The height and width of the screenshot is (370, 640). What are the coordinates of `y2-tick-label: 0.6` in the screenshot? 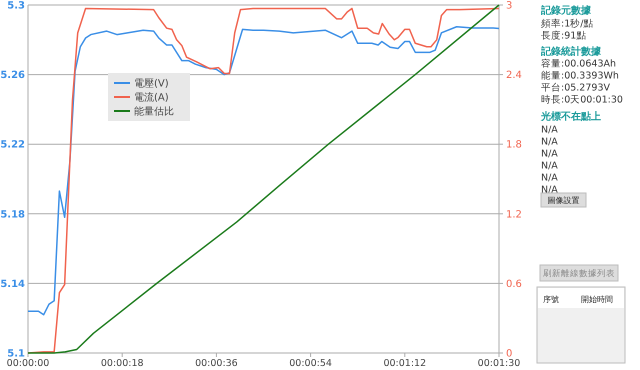 It's located at (514, 284).